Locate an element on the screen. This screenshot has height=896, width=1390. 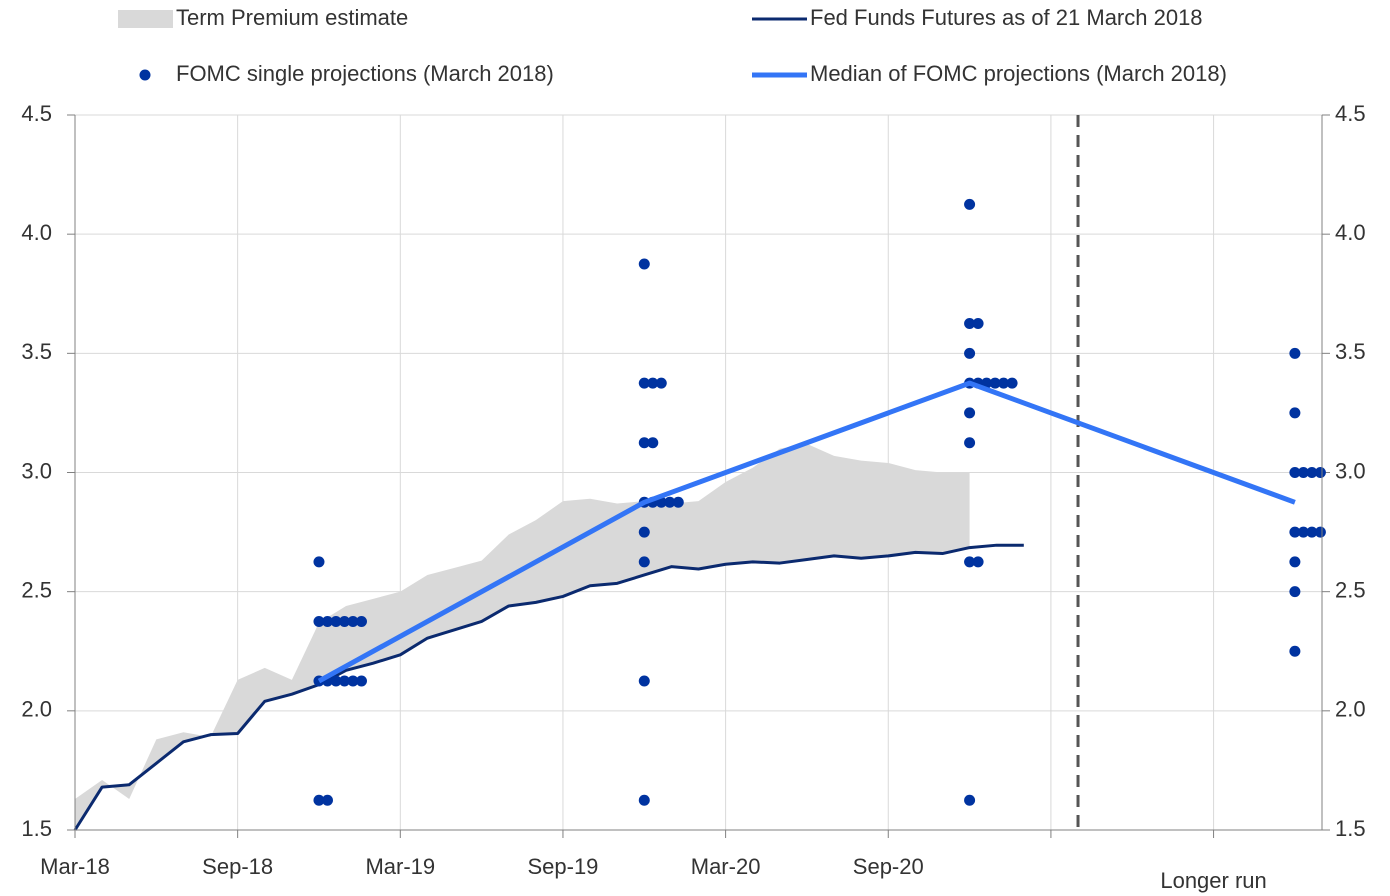
y2-tick-label: 4.5 is located at coordinates (1350, 113).